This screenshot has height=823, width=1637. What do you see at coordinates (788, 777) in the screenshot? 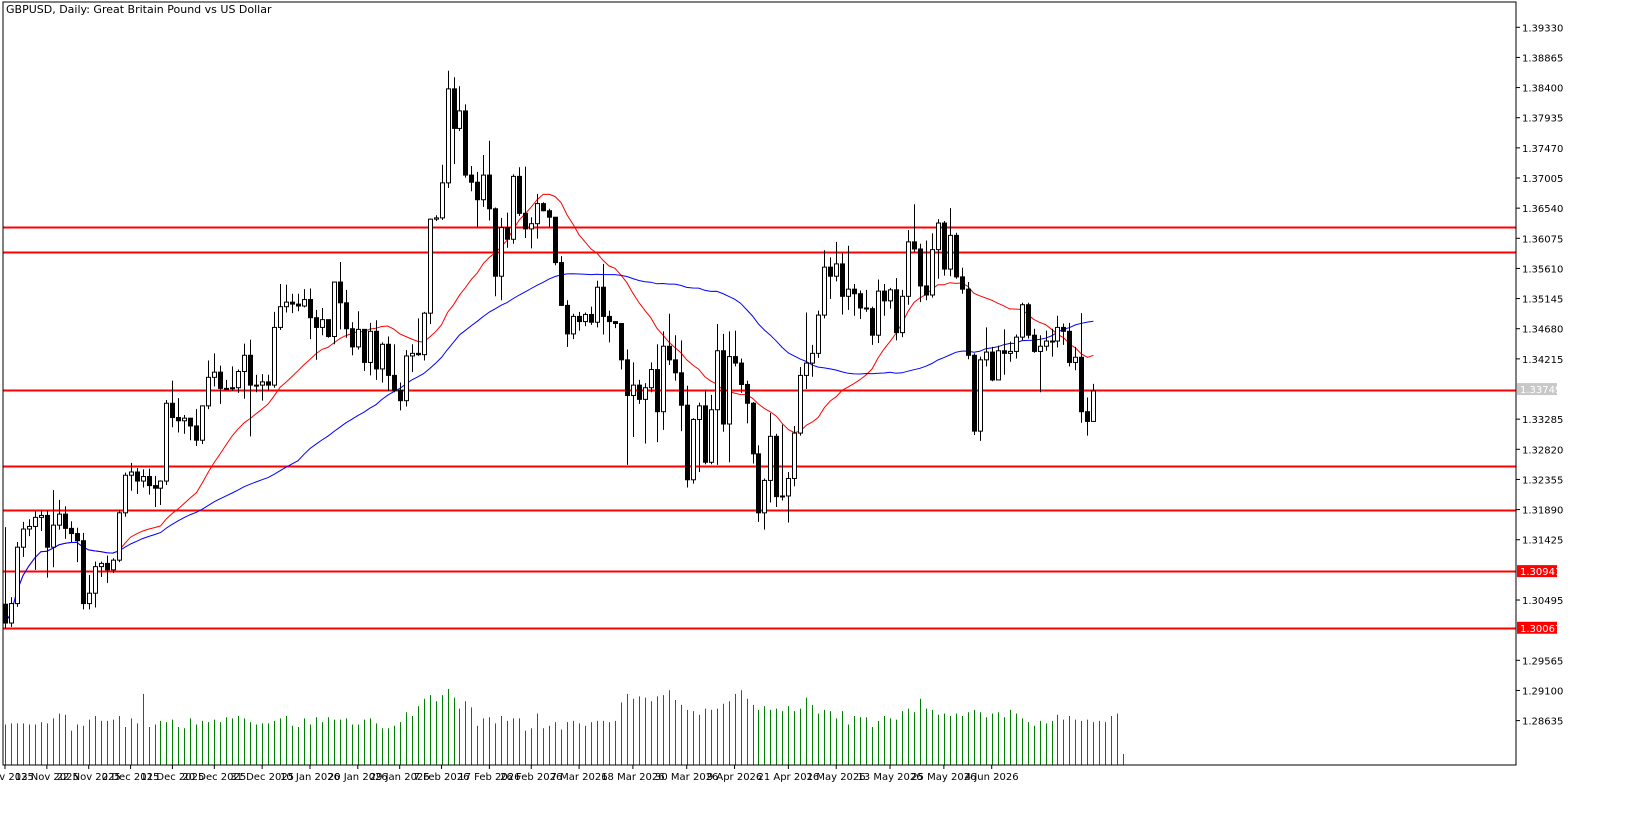
I see `x-tick-label: 21 Apr 2026` at bounding box center [788, 777].